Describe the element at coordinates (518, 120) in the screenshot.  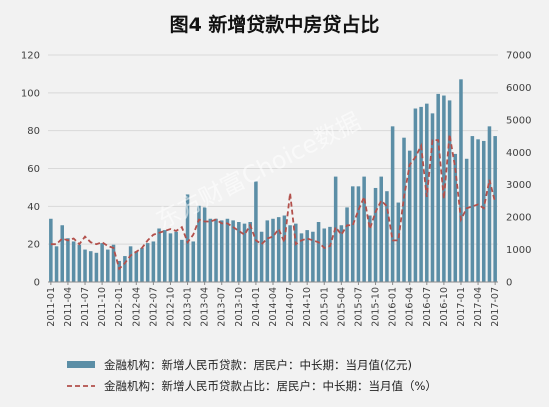
I see `right-tick-label: 5000` at that location.